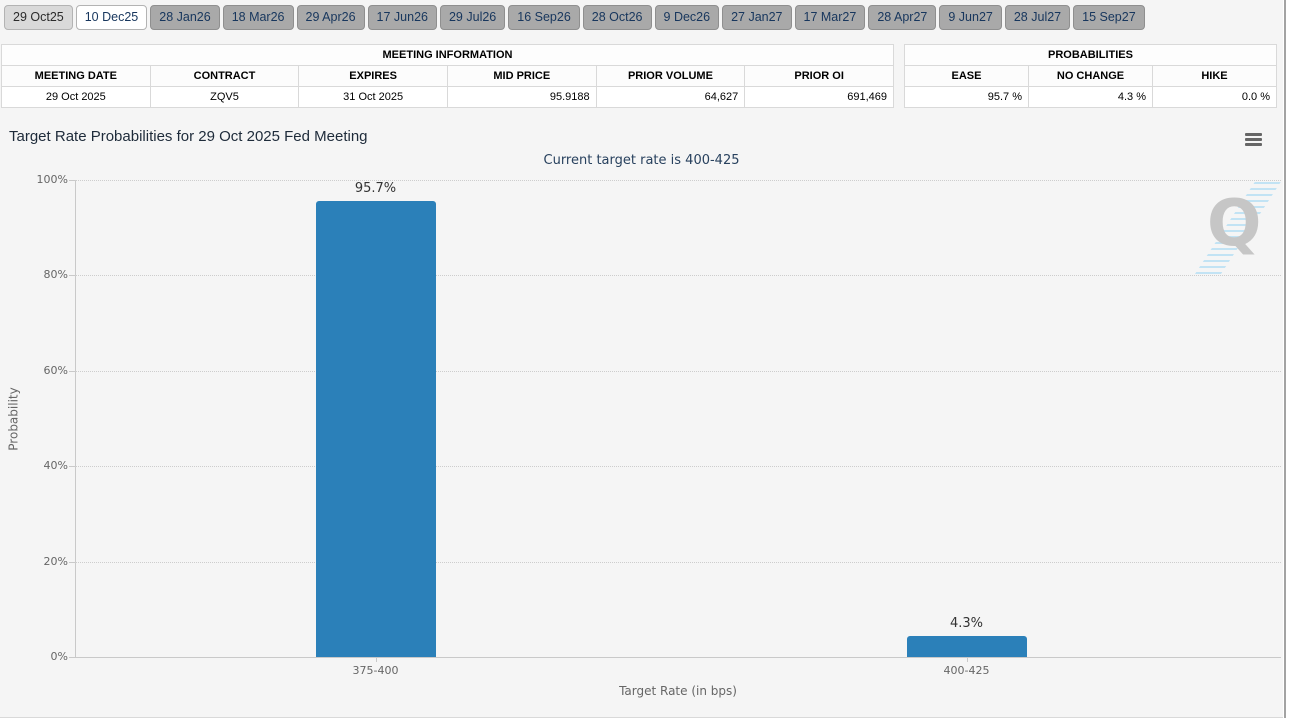 This screenshot has width=1292, height=725. I want to click on y-axis-label: 80%, so click(55, 275).